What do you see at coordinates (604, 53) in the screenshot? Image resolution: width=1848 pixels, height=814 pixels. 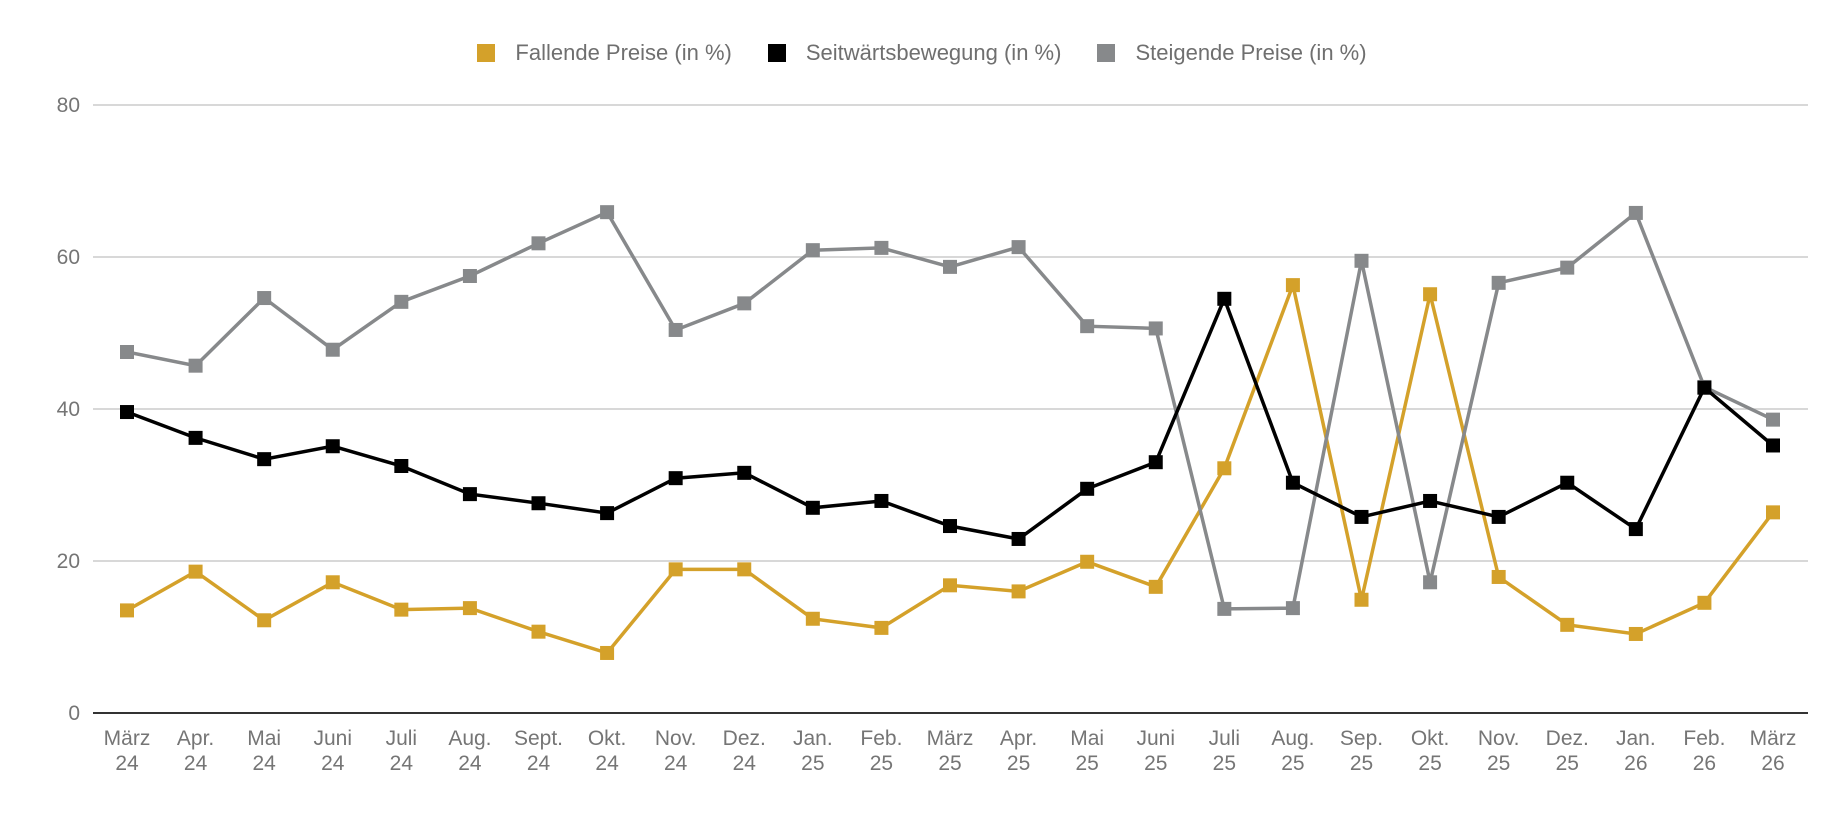 I see `legend-item-fallende-preise: Fallende Preise (in %)` at bounding box center [604, 53].